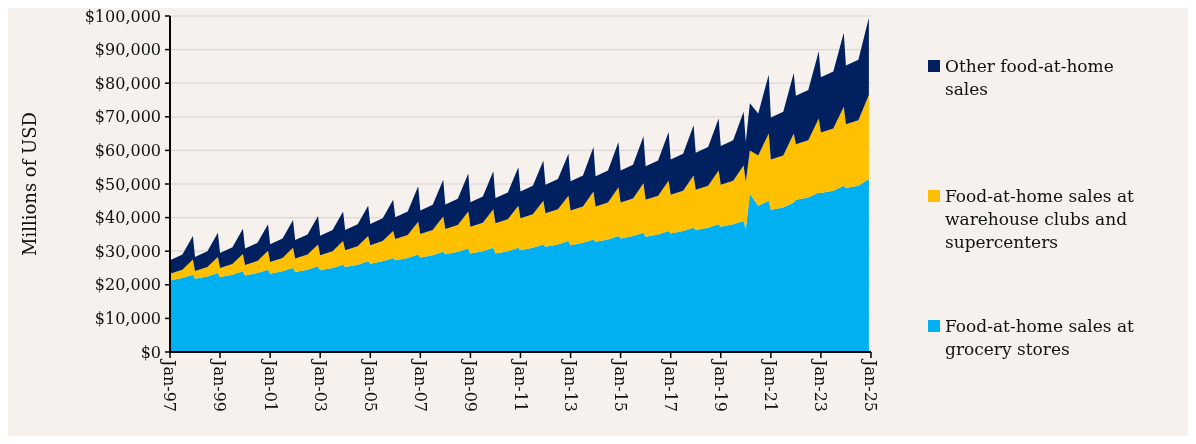 This screenshot has height=444, width=1196. Describe the element at coordinates (122, 16) in the screenshot. I see `y-tick-label: $100,000` at that location.